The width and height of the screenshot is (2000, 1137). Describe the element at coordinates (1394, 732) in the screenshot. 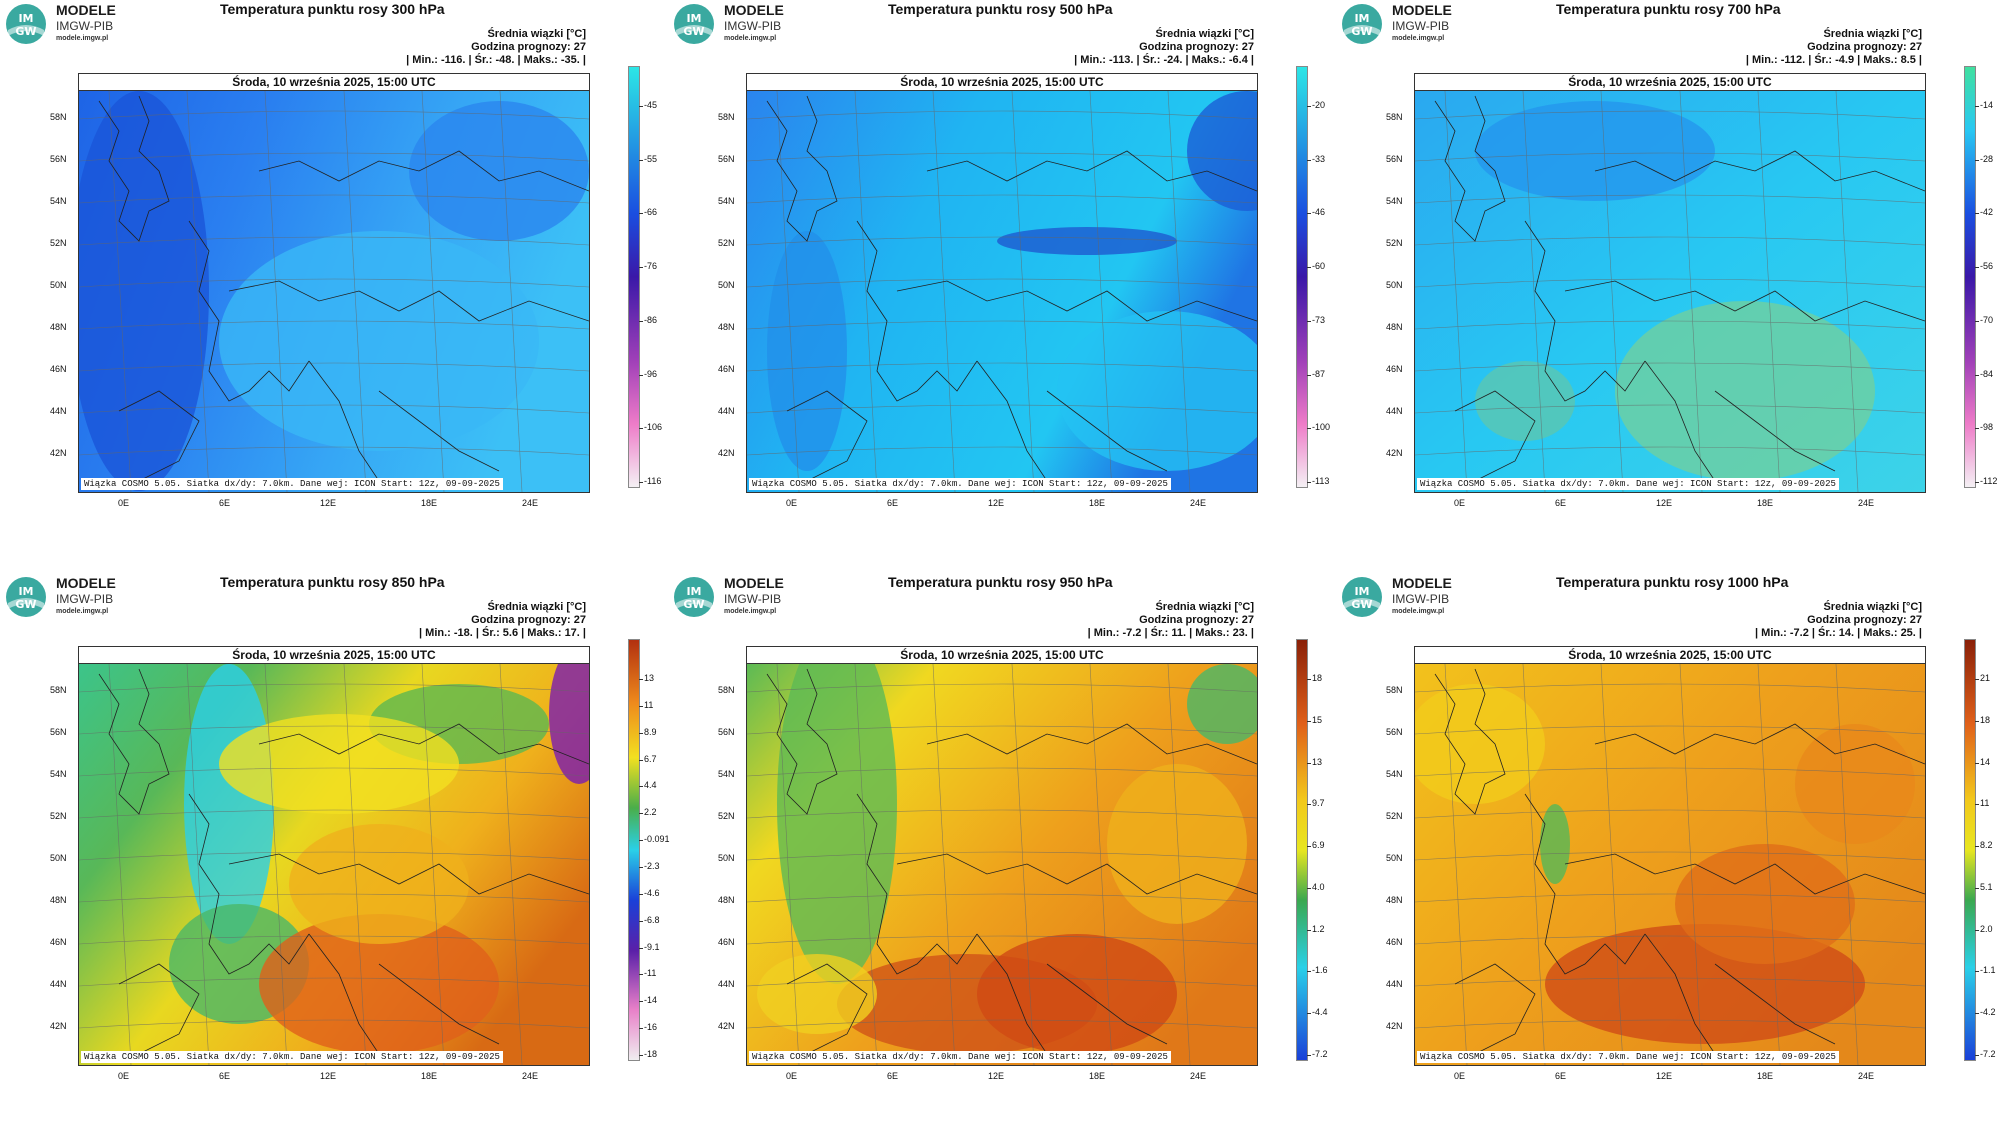

I see `lat-label: 56N` at that location.